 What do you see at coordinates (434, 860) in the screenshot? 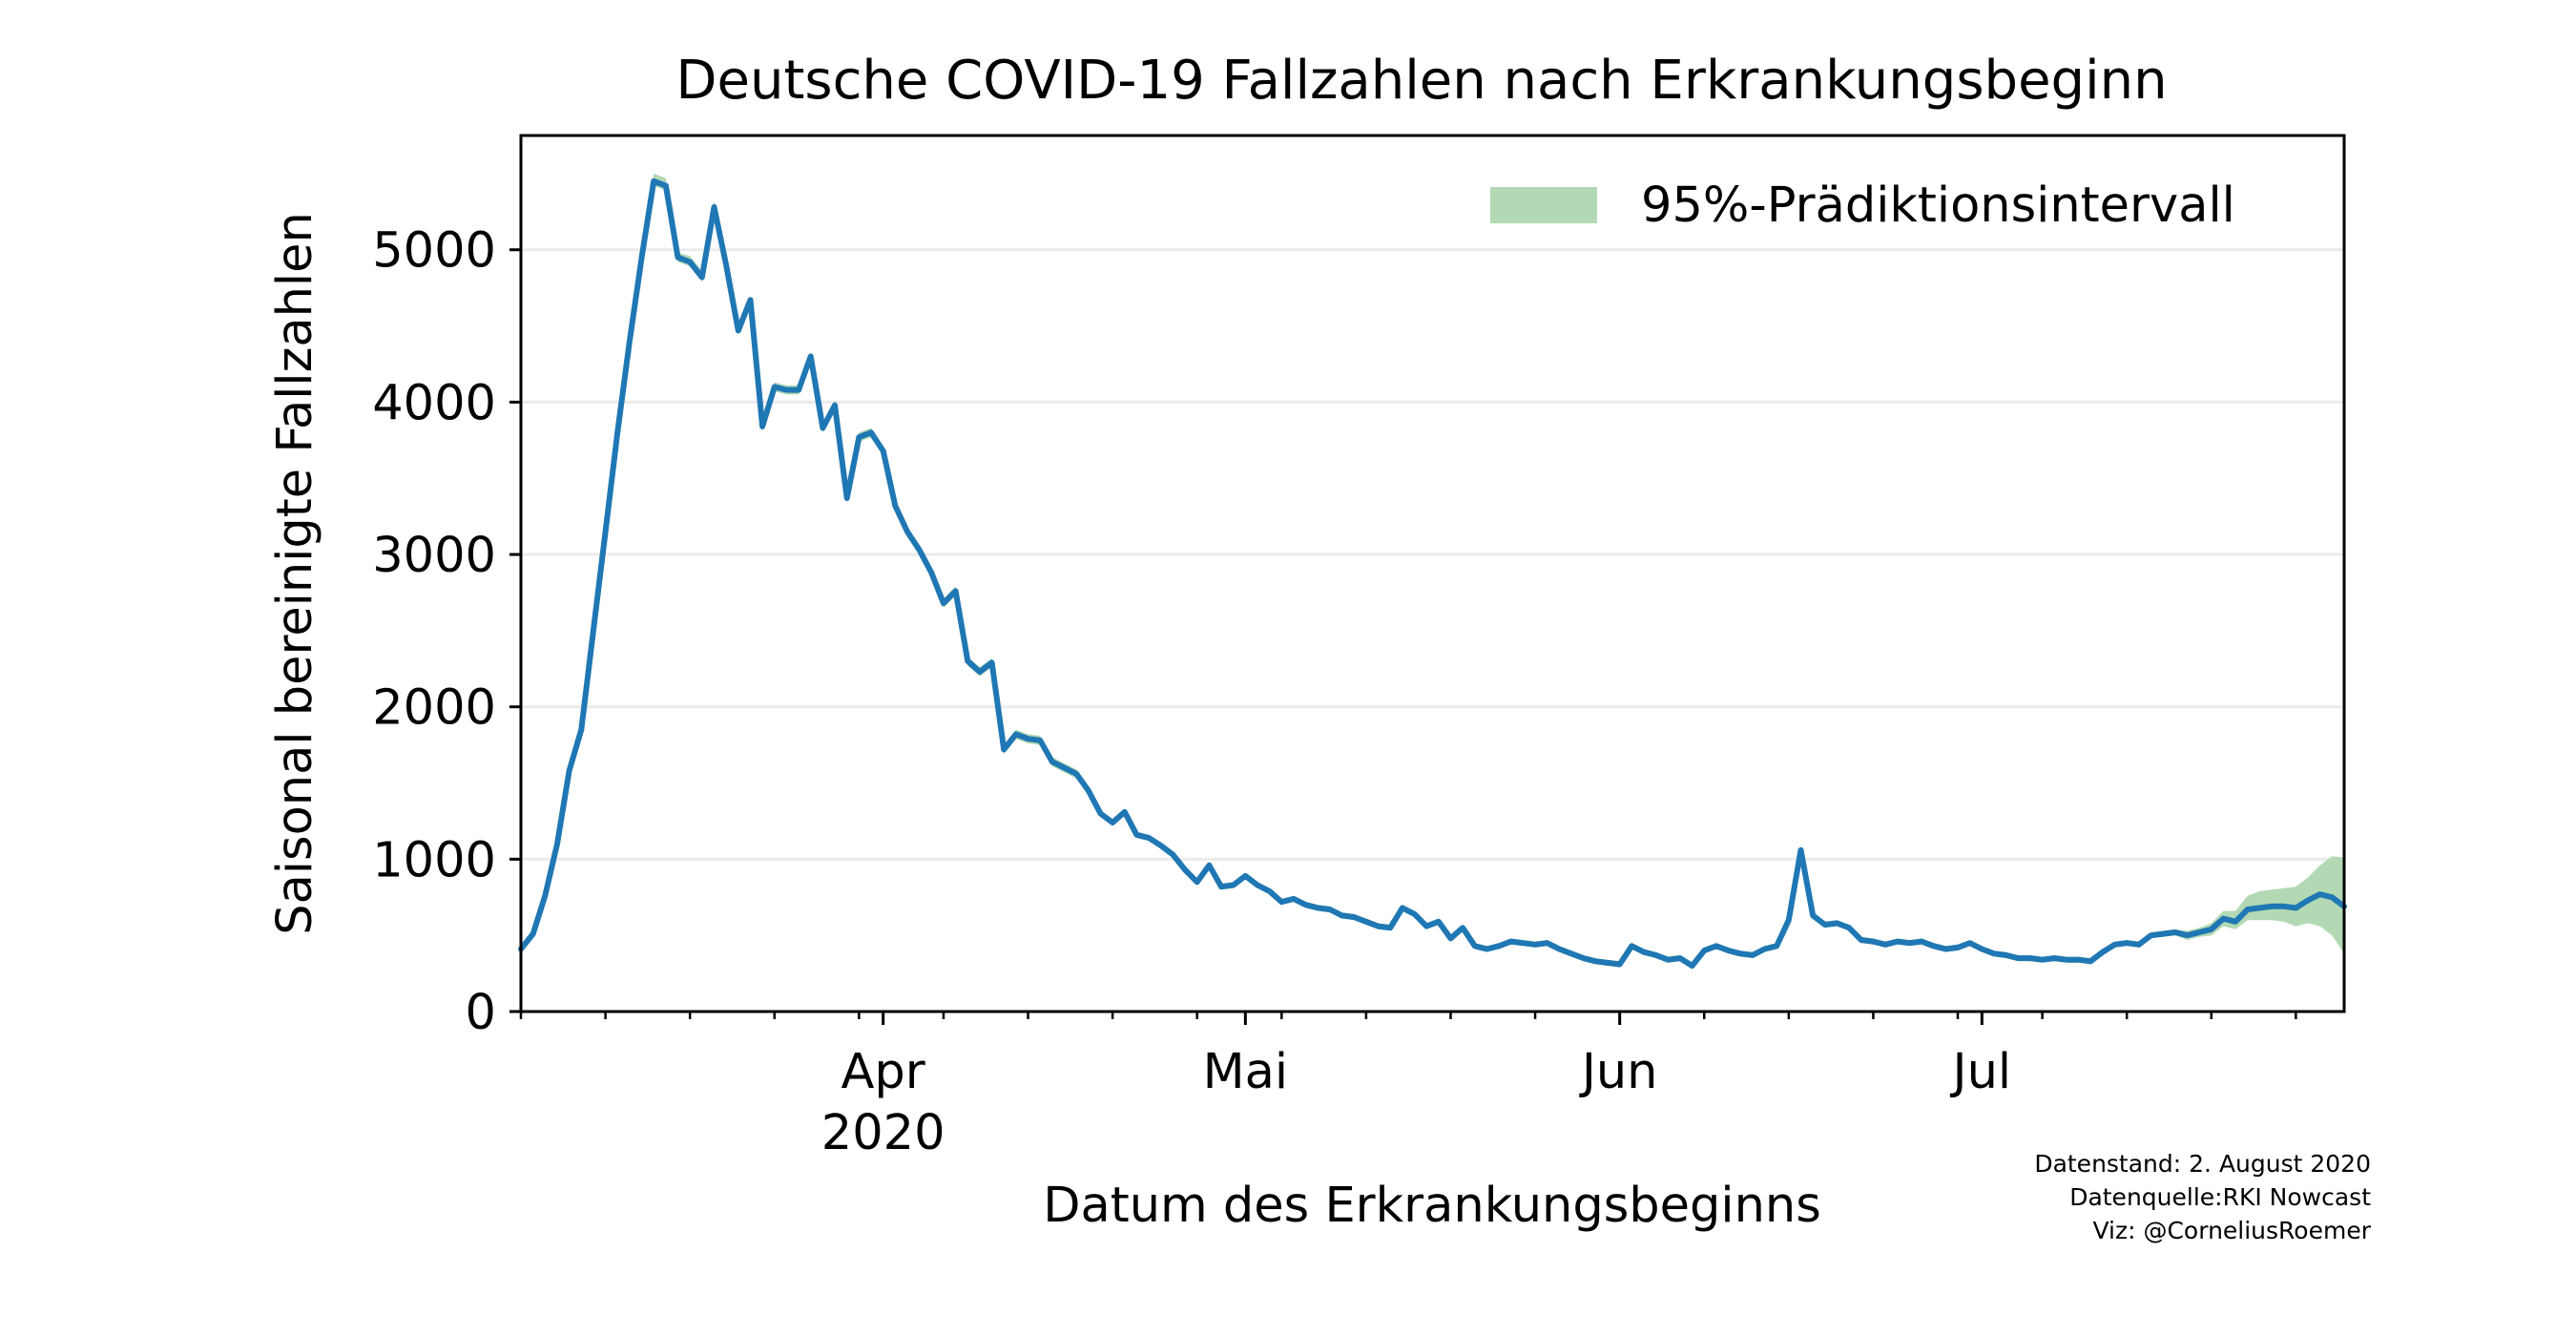
I see `y-tick-label-1000: 1000` at bounding box center [434, 860].